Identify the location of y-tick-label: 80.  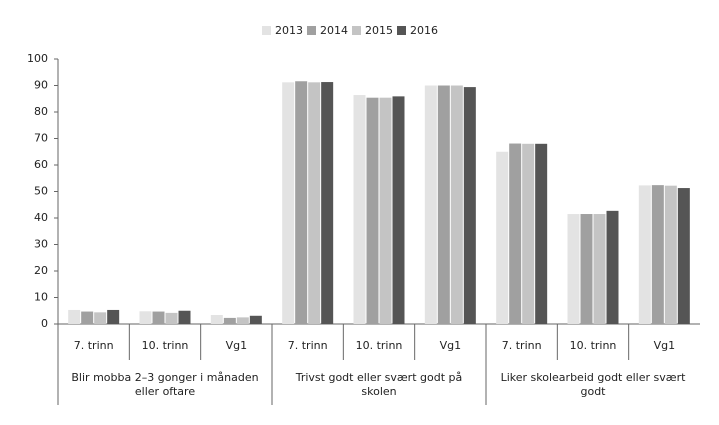
(41, 111).